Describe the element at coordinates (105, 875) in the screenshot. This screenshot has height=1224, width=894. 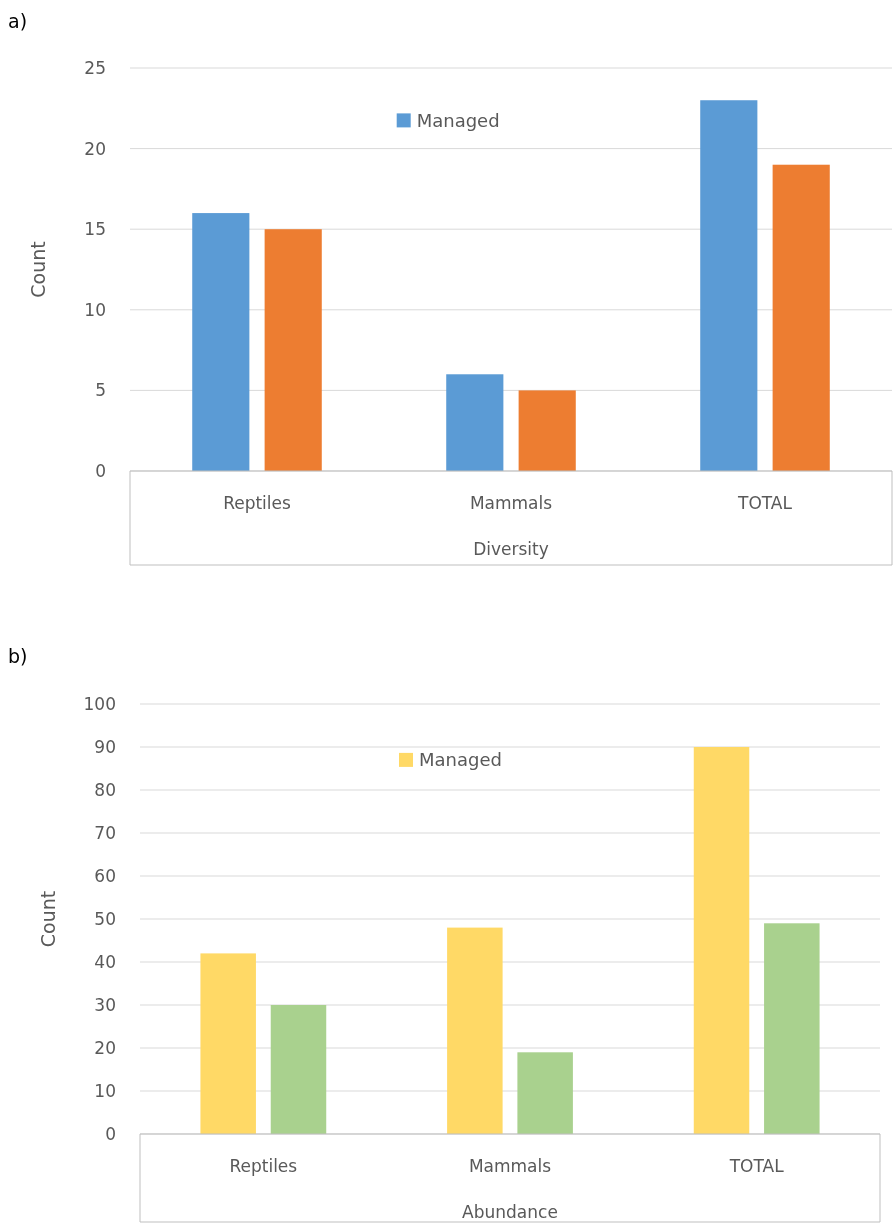
I see `y-tick-label: 60` at that location.